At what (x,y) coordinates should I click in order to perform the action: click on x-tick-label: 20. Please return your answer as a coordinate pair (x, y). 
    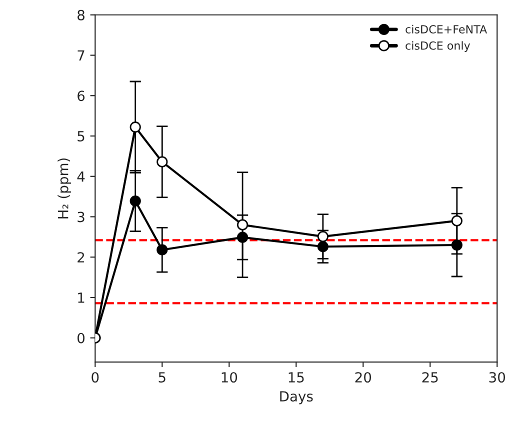
    Looking at the image, I should click on (363, 377).